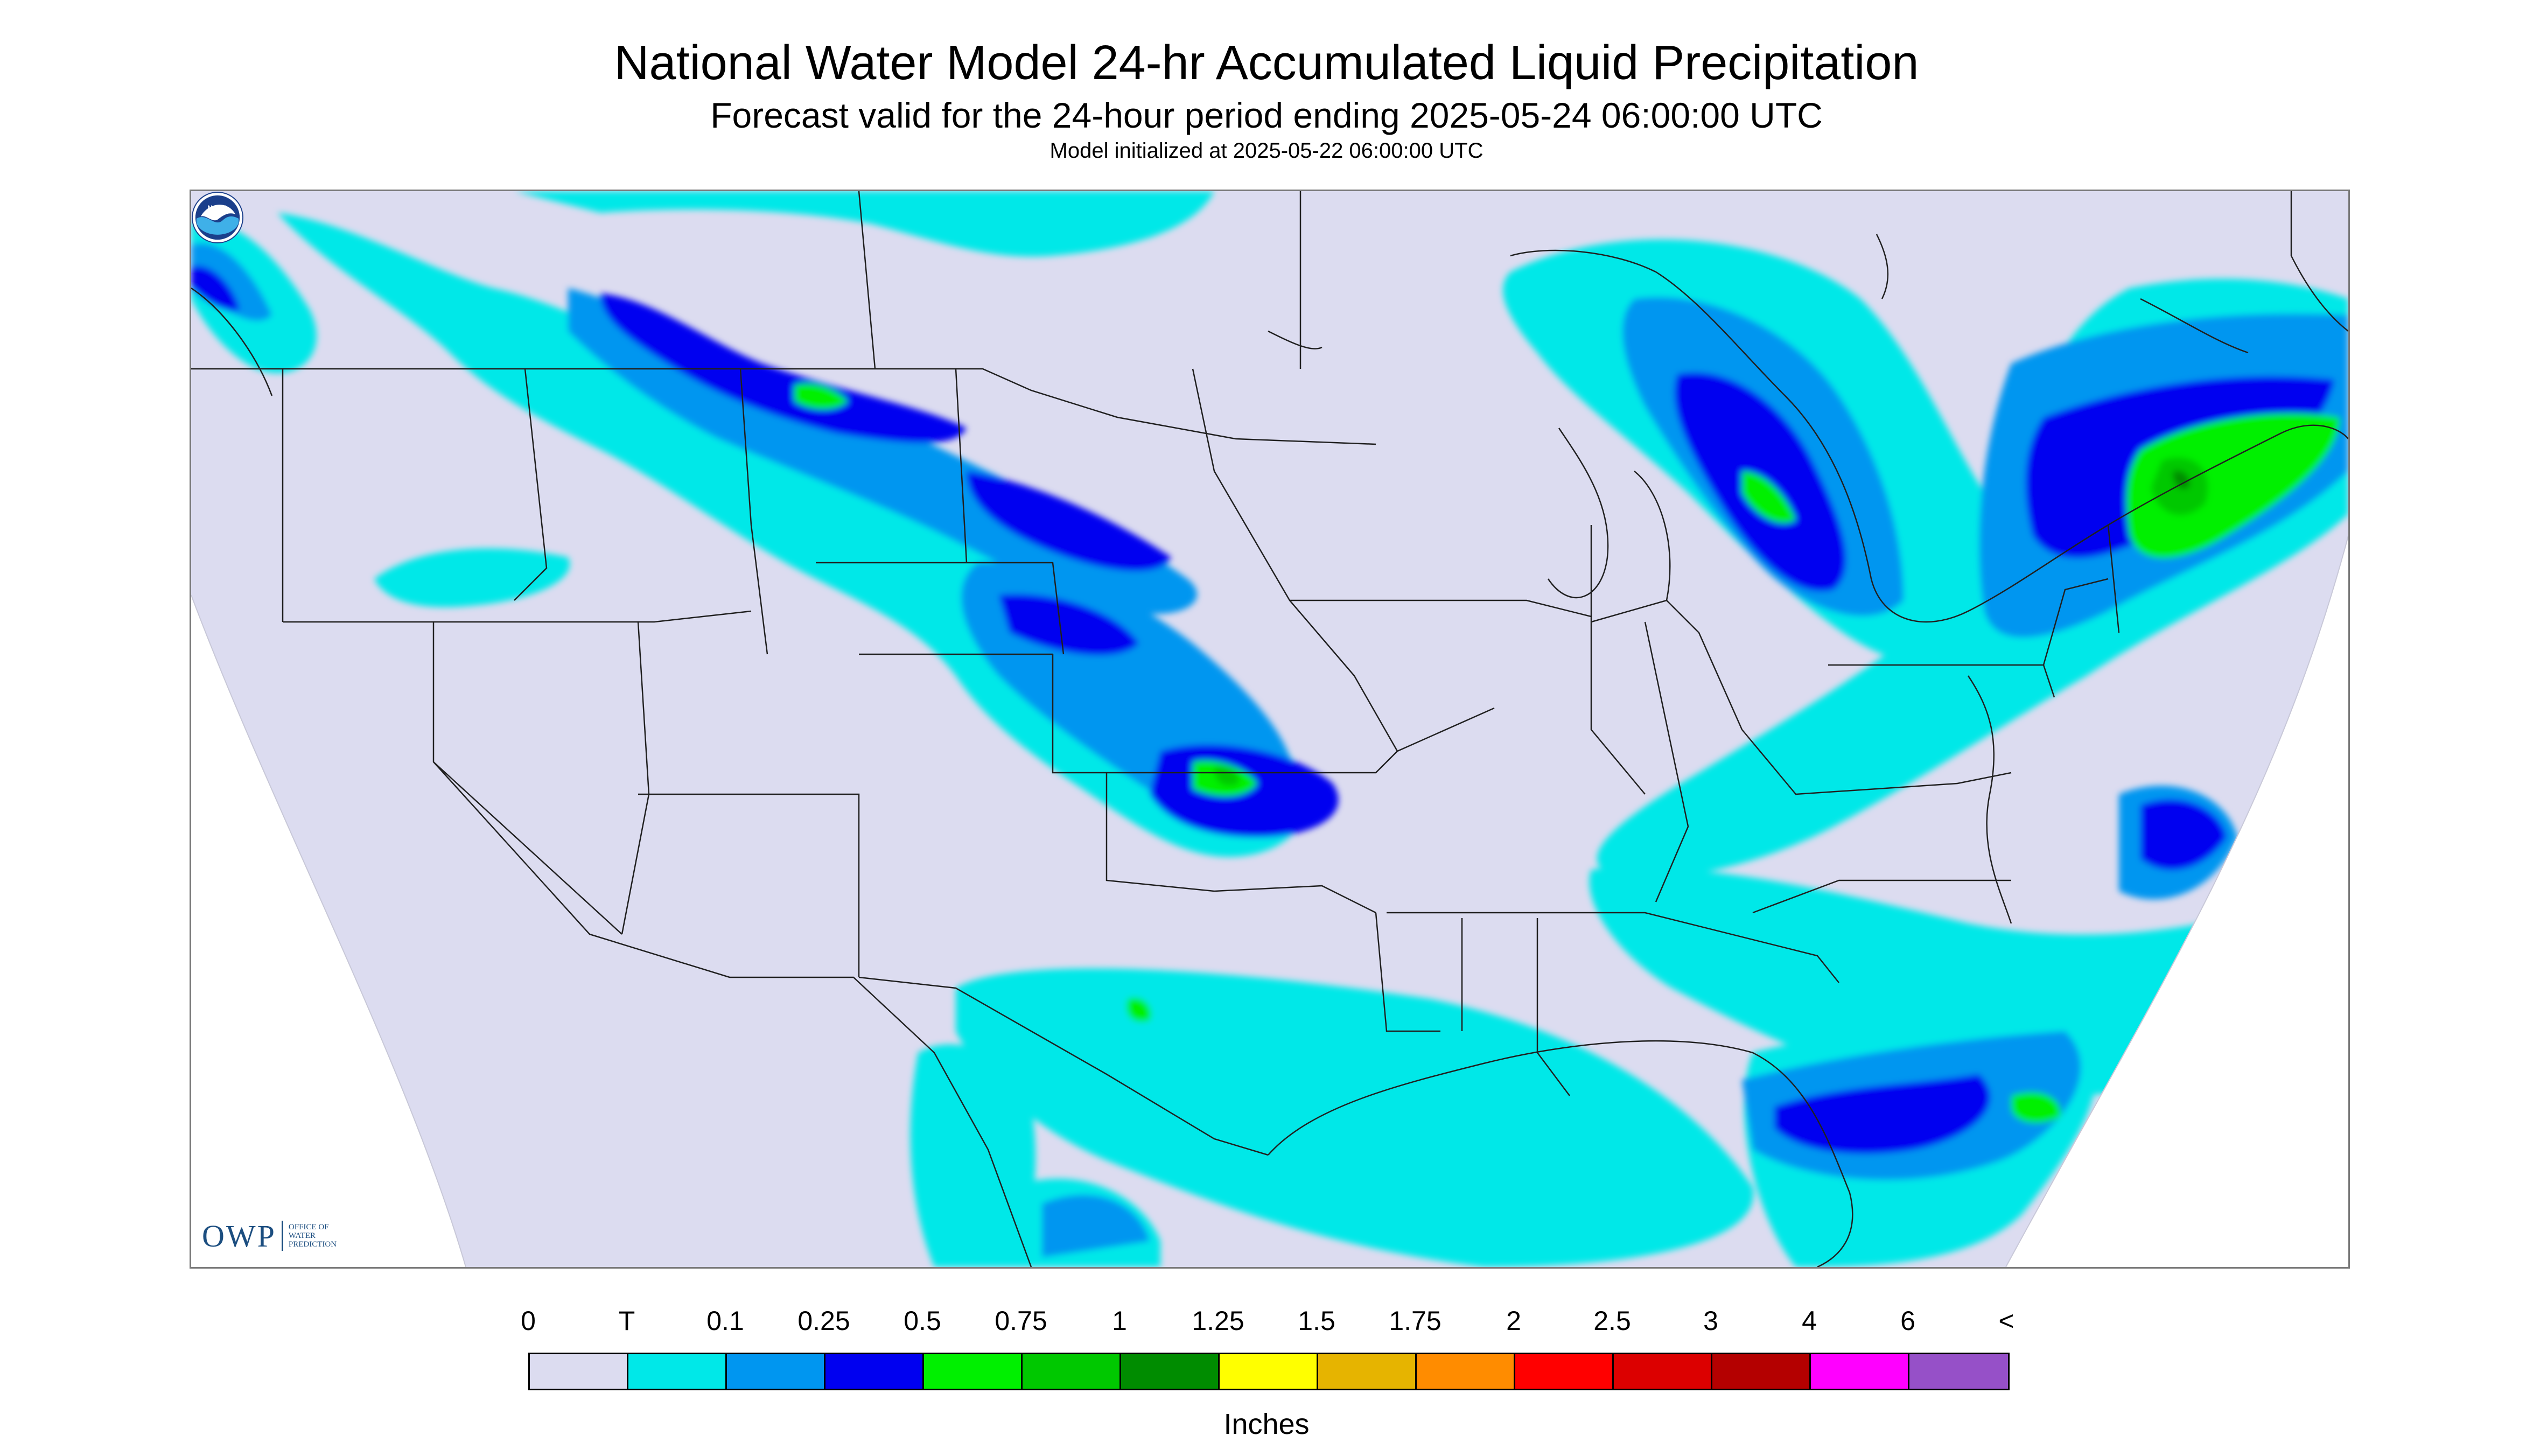 This screenshot has height=1456, width=2533. I want to click on legend-label: 2, so click(1514, 1321).